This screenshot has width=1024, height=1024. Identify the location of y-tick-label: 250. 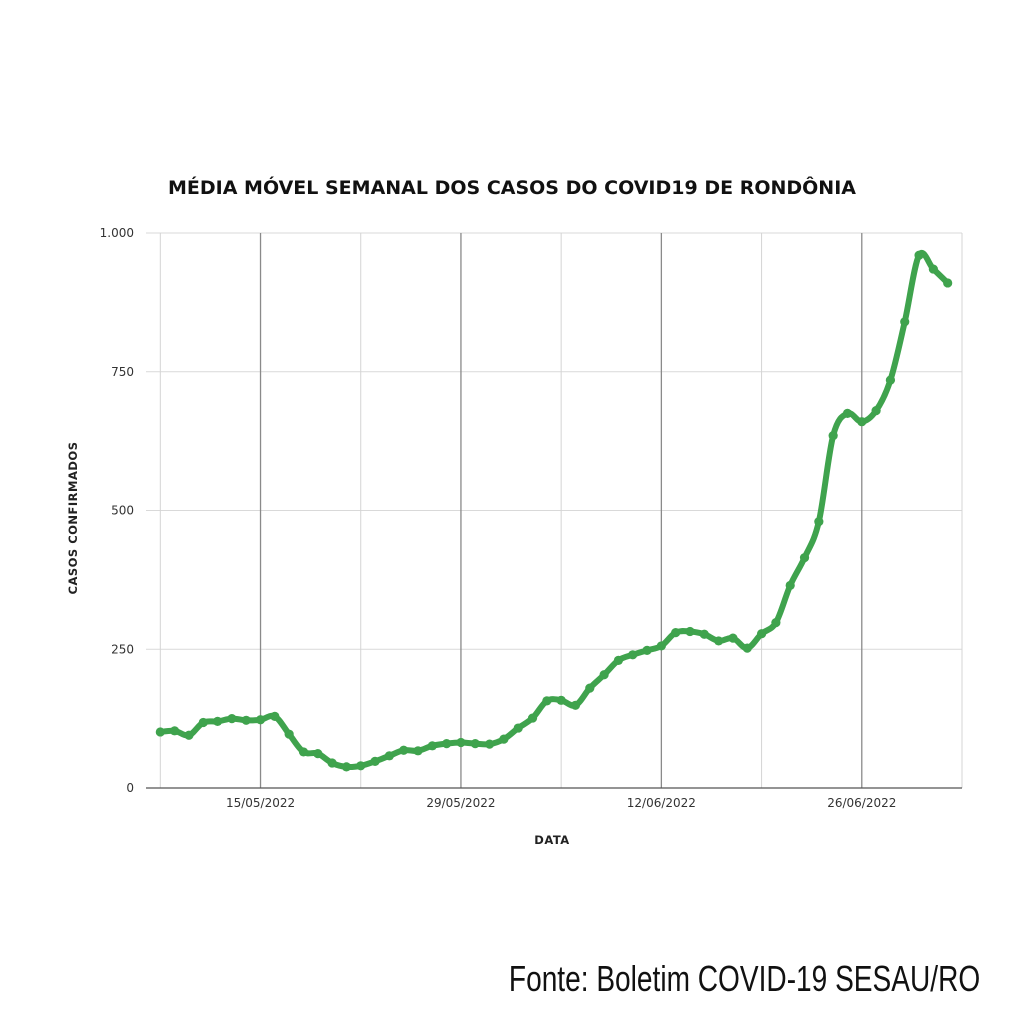
(122, 649).